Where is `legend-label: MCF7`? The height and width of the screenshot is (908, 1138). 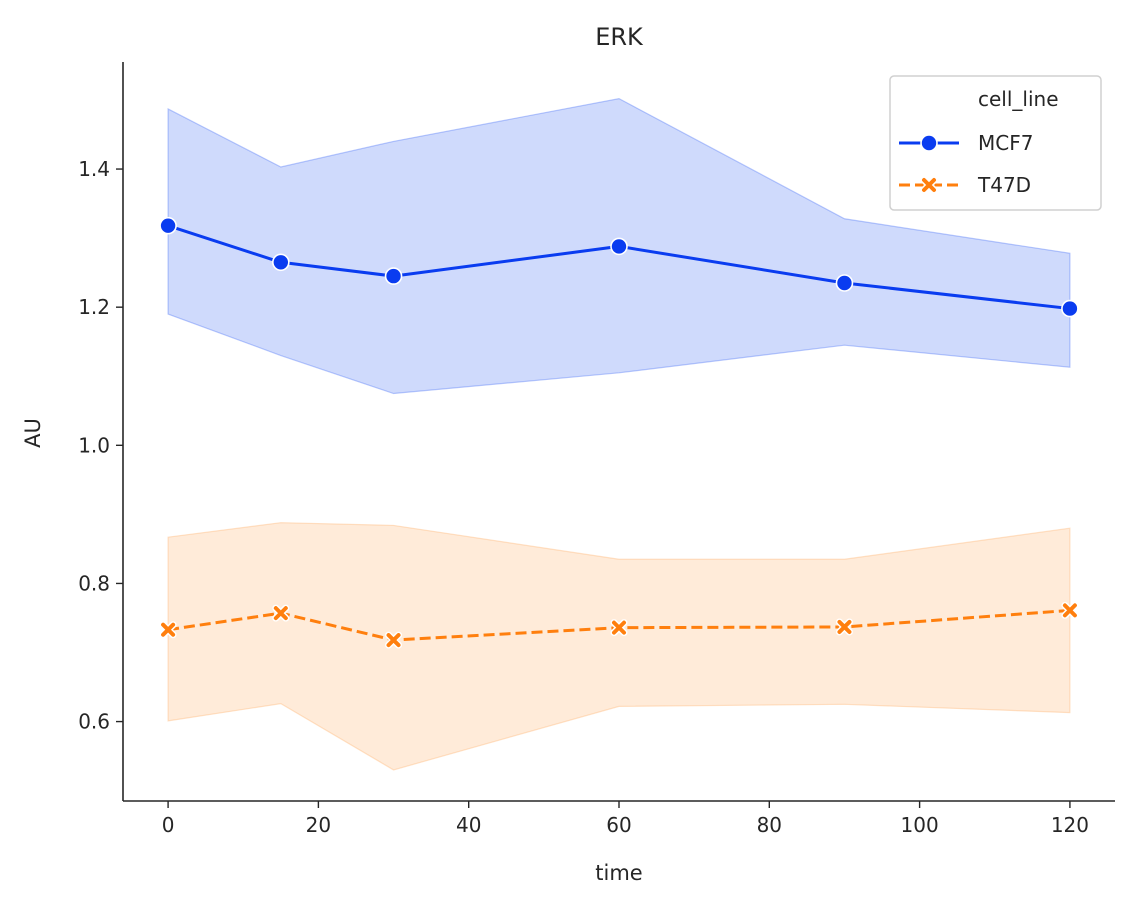 legend-label: MCF7 is located at coordinates (1005, 143).